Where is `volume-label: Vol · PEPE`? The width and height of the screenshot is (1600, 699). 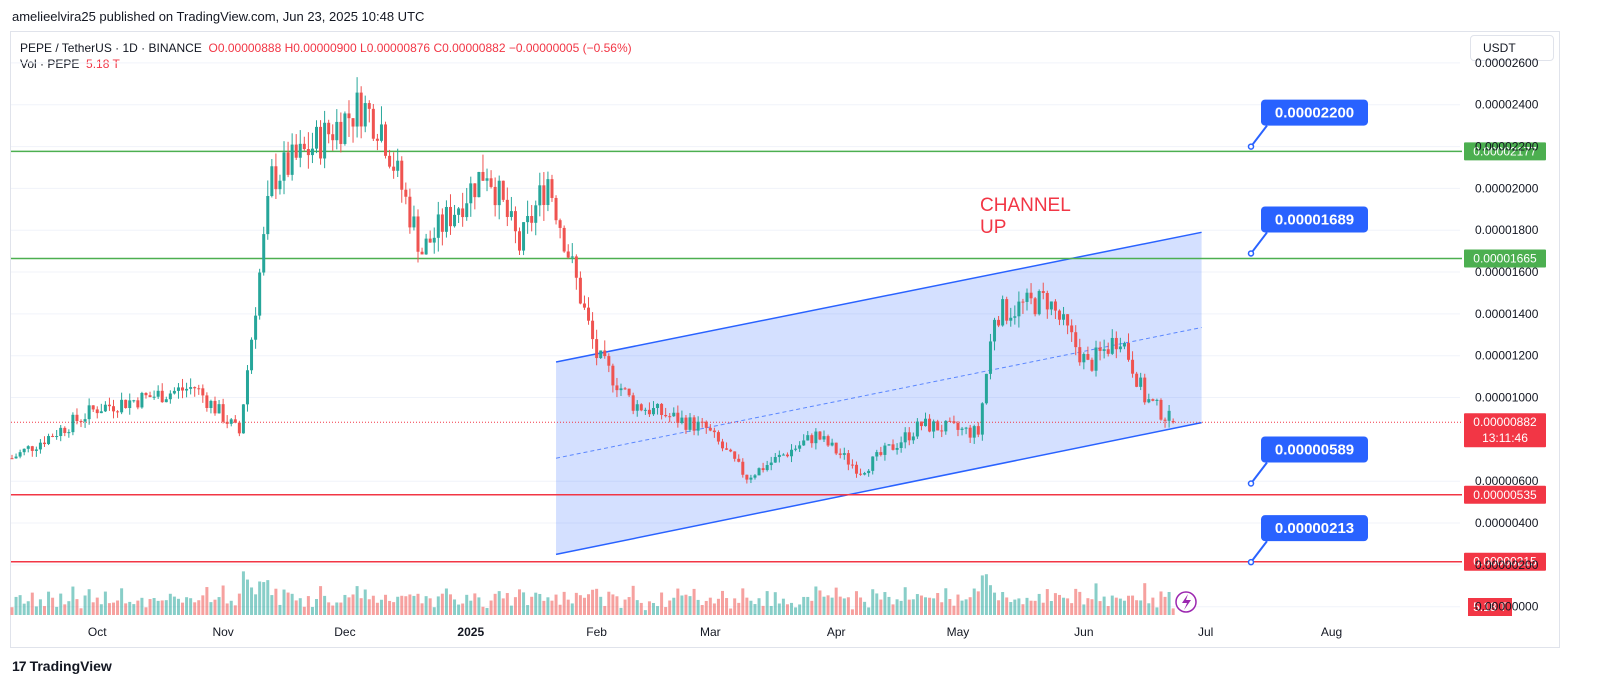 volume-label: Vol · PEPE is located at coordinates (50, 64).